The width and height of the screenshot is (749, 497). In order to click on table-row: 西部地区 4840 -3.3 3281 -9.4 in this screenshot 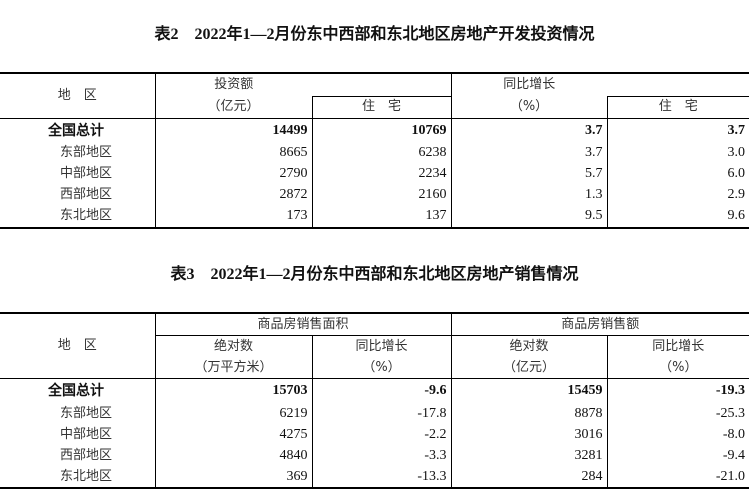, I will do `click(374, 455)`.